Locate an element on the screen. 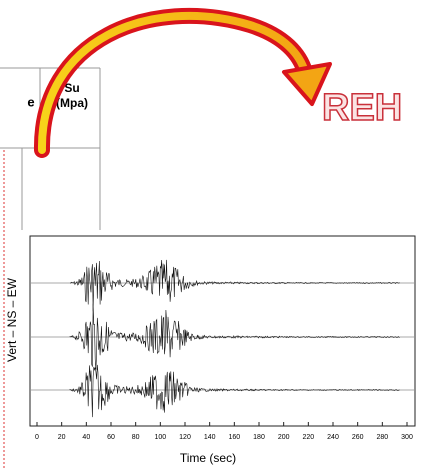  x-tick-label: 200 is located at coordinates (284, 437).